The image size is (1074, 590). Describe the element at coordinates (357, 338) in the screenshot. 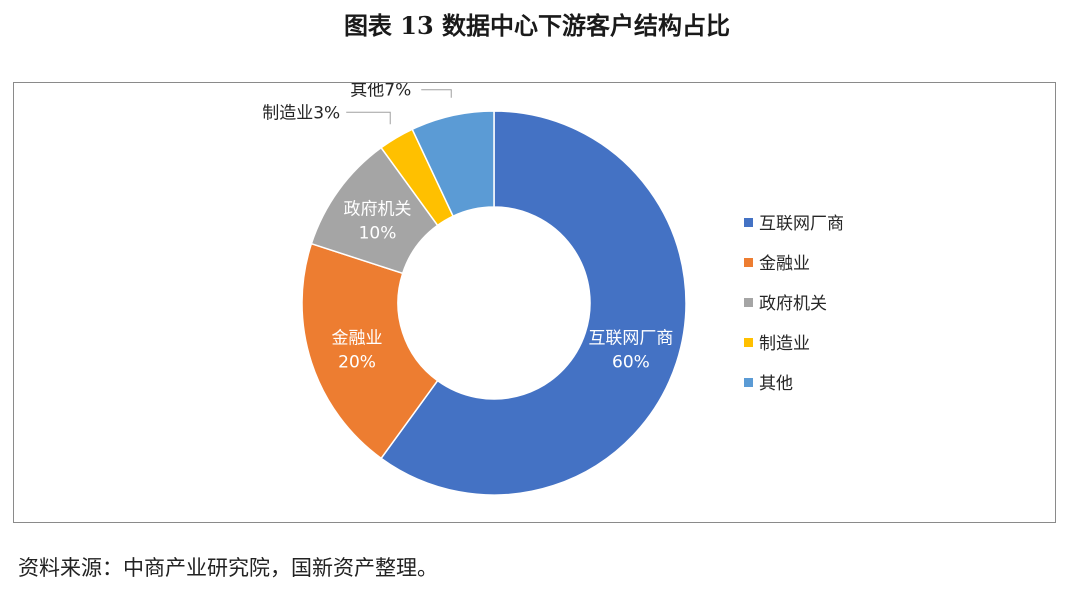

I see `data-label-1-name: 金融业` at that location.